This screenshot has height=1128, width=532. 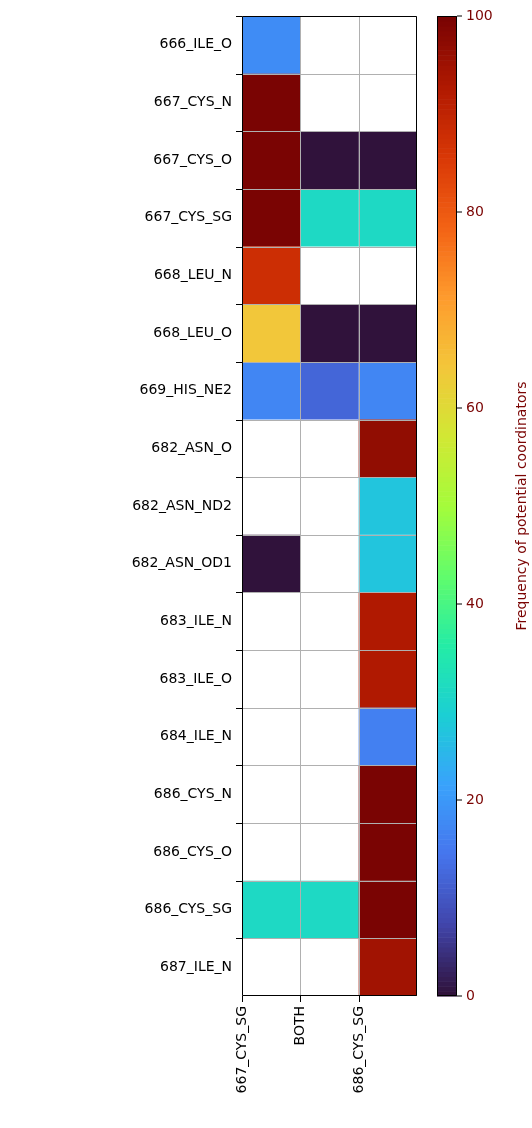 What do you see at coordinates (192, 158) in the screenshot?
I see `y-tick-label: 667_CYS_O` at bounding box center [192, 158].